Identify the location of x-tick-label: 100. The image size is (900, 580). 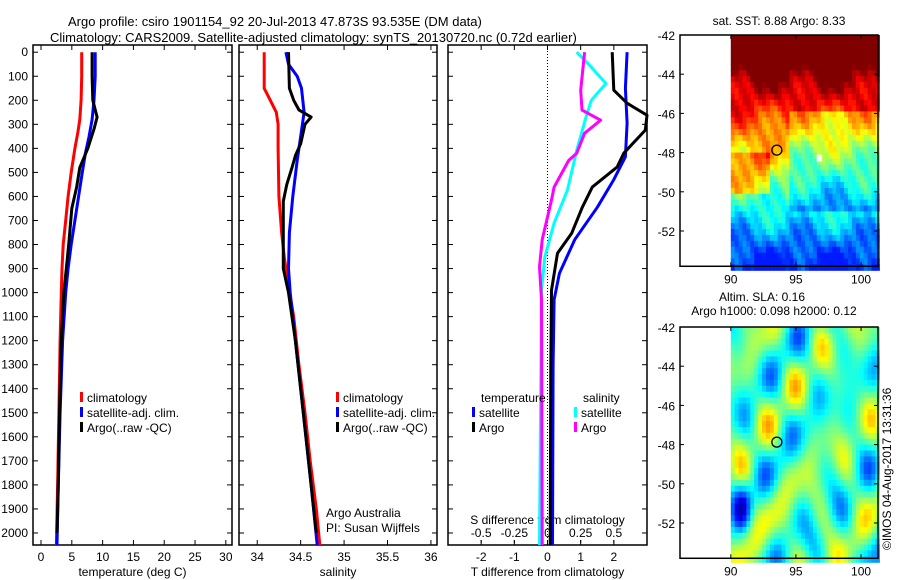
(861, 279).